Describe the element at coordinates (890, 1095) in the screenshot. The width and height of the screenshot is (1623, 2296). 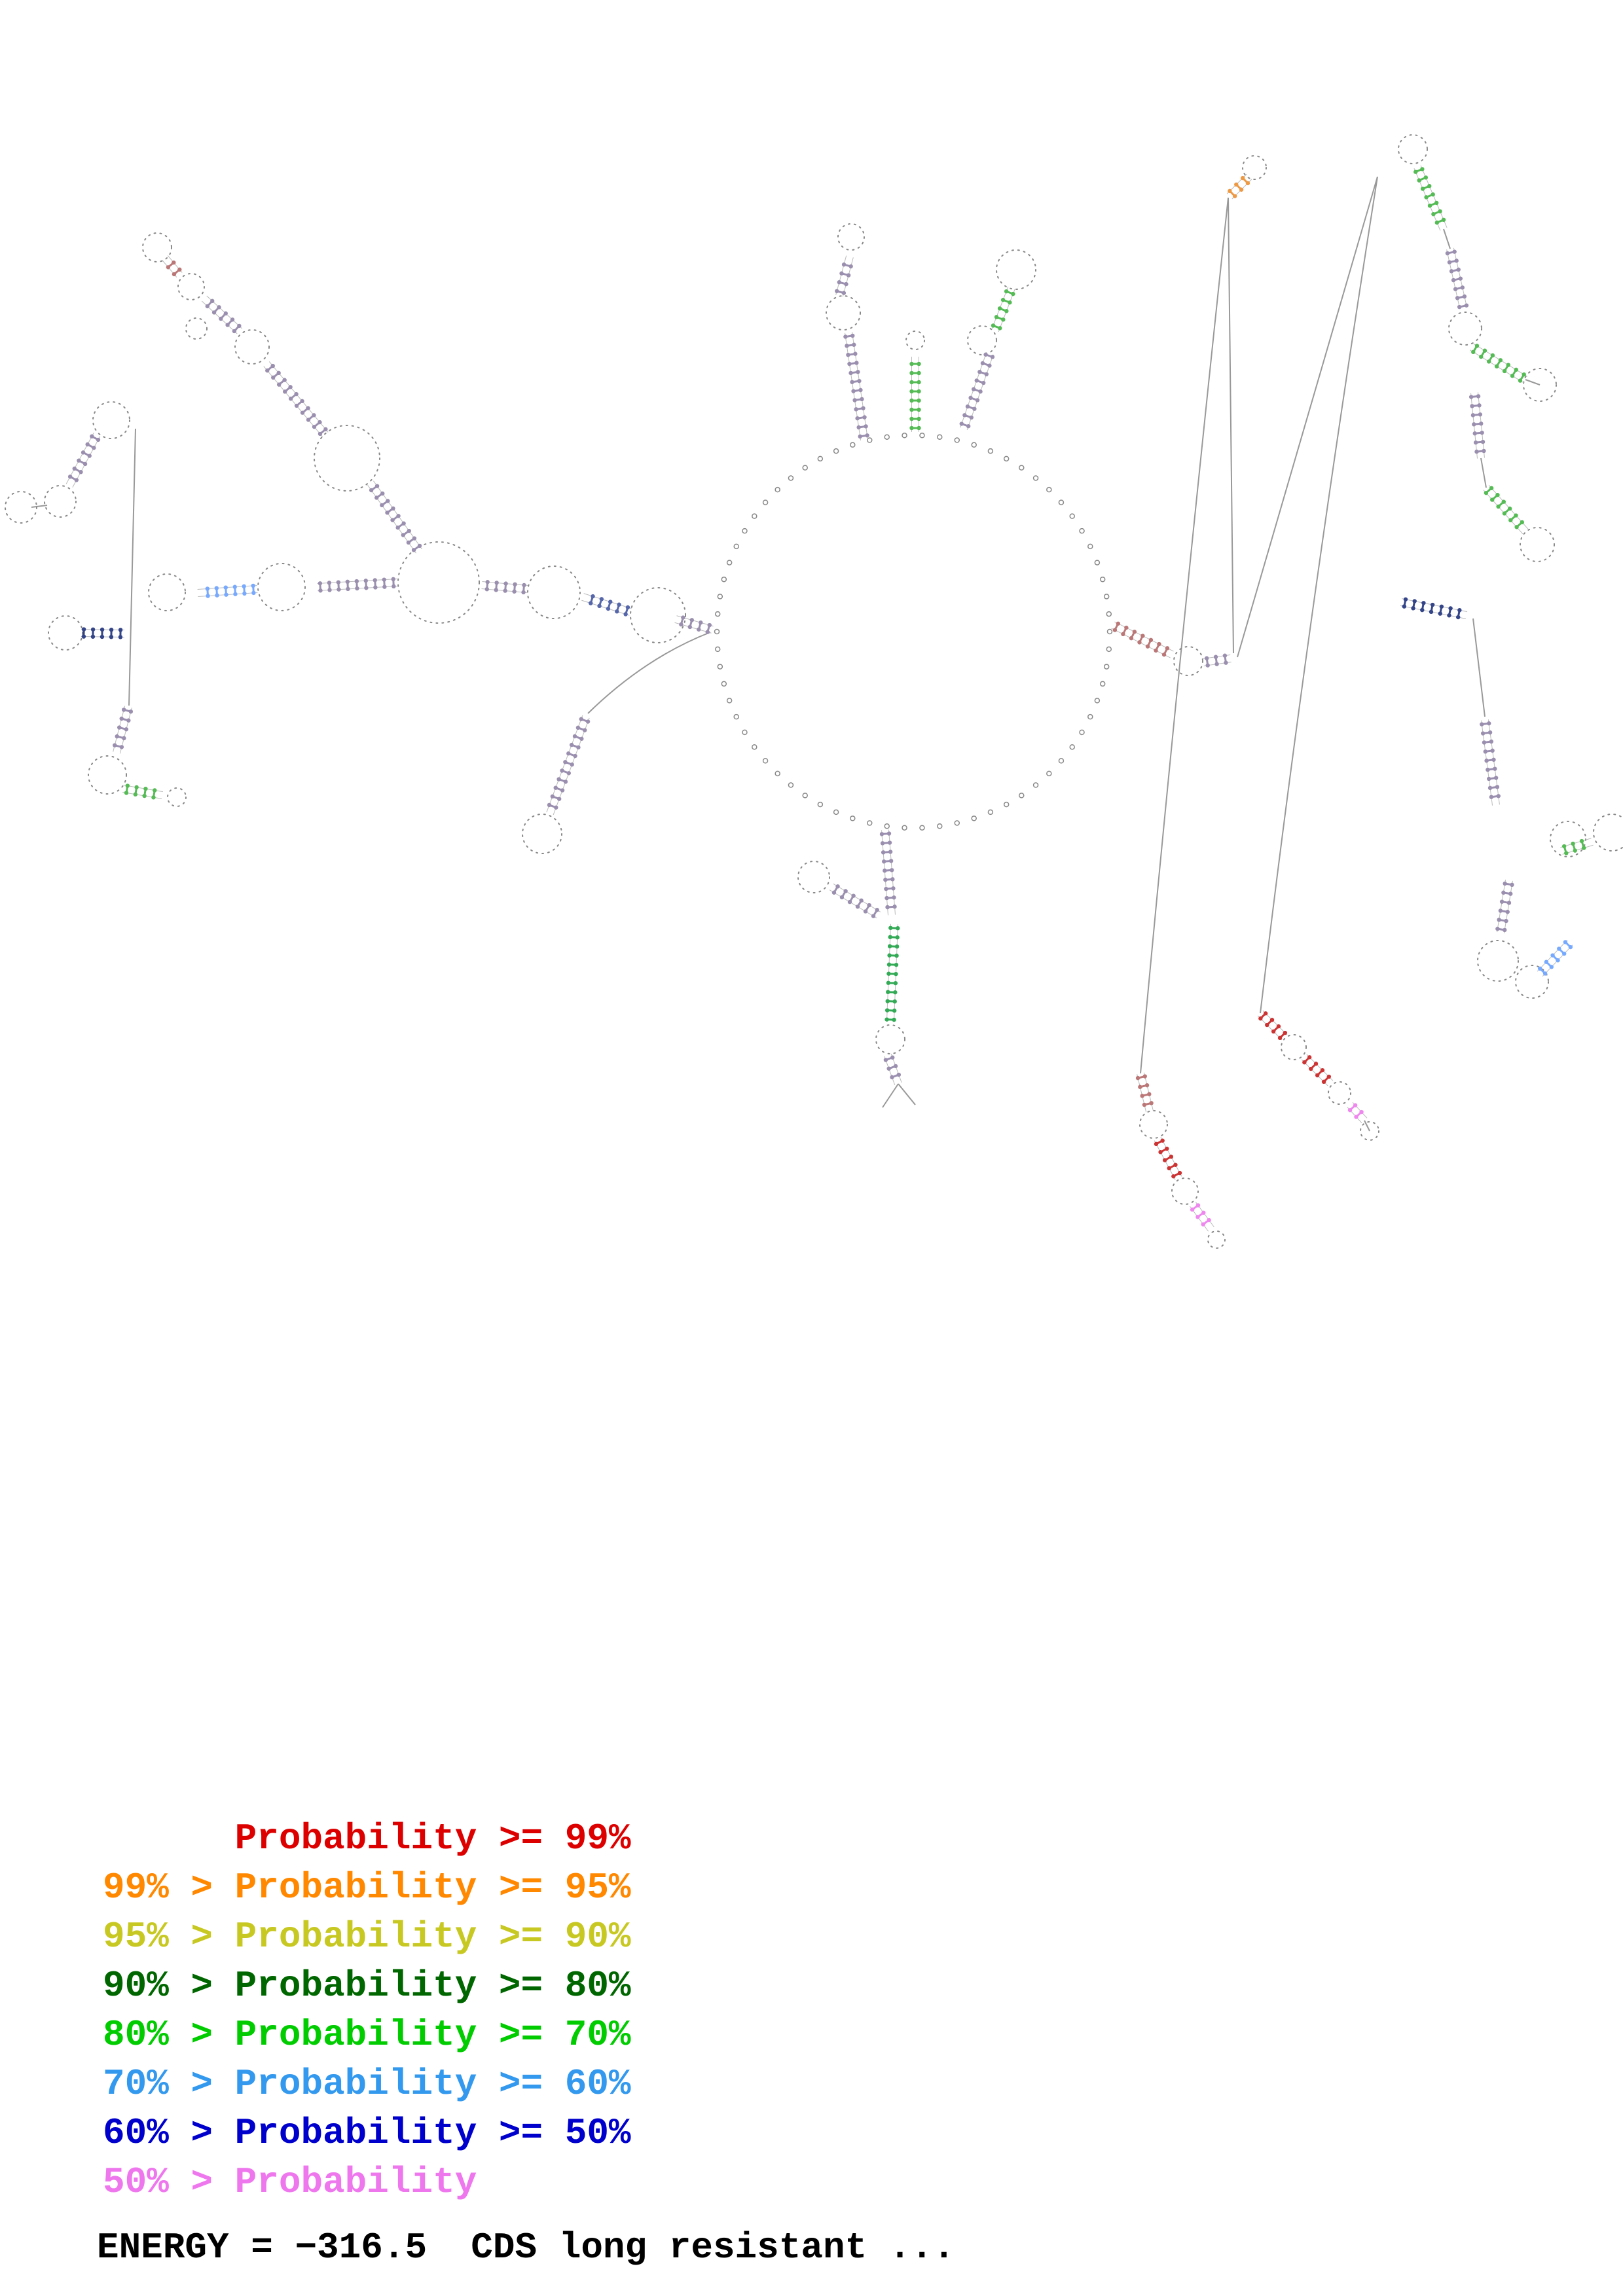
I see `strand-link` at that location.